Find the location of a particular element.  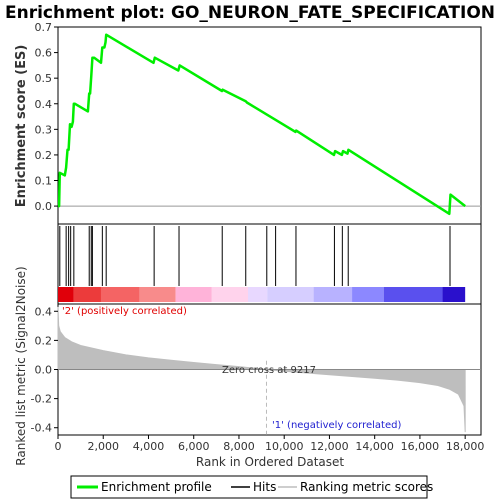

positive-correlation-label: '2' (positively correlated) is located at coordinates (124, 311).